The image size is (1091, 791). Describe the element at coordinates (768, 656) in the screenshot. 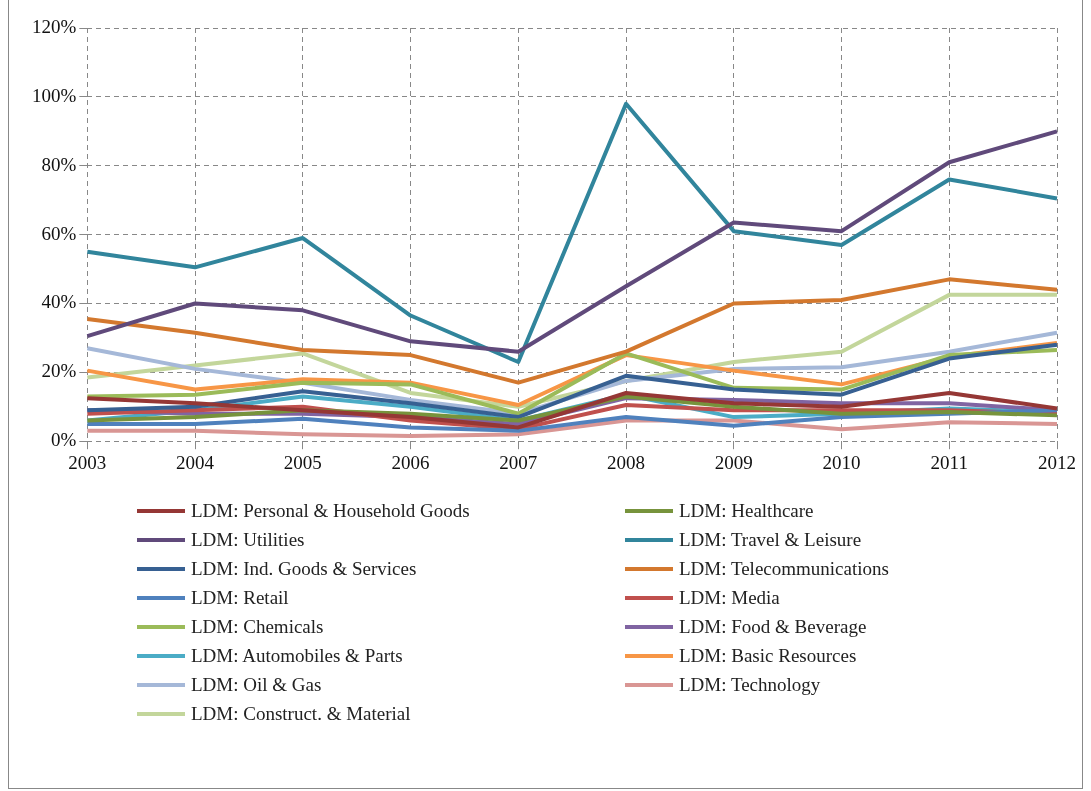

I see `legend-label: LDM: Basic Resources` at that location.